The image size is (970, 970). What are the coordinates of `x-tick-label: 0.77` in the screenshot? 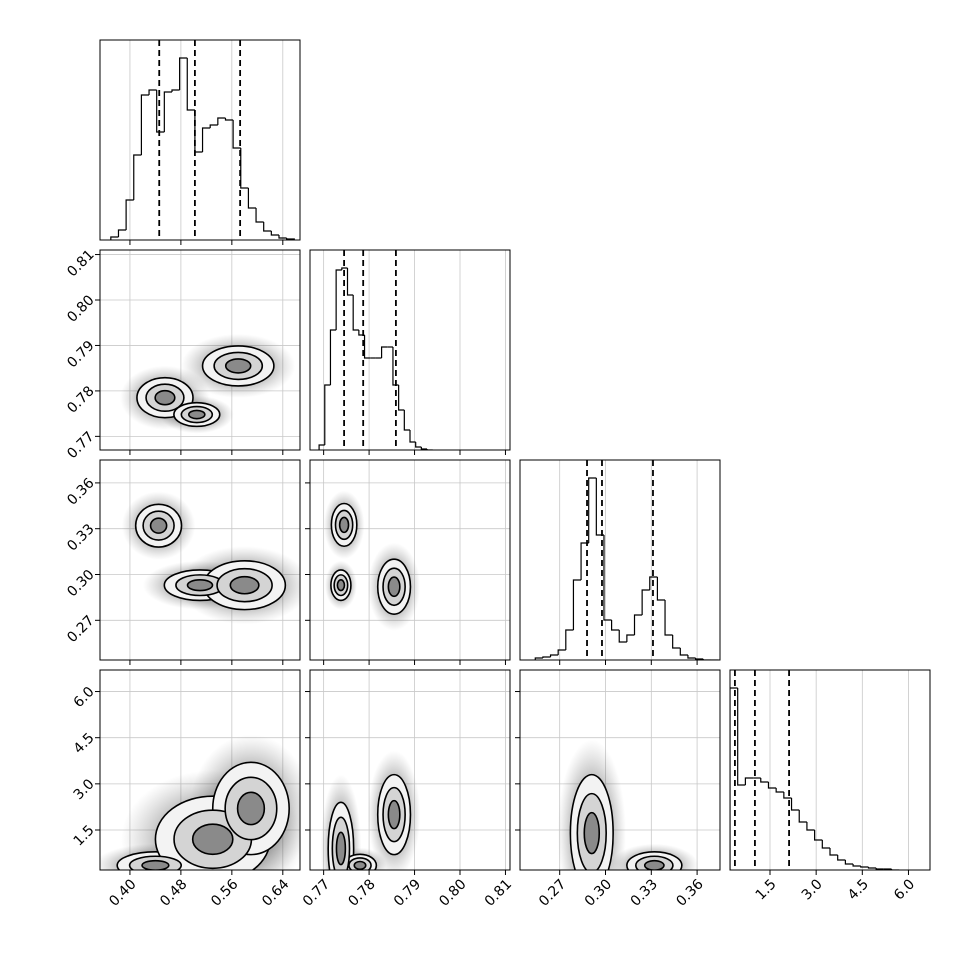 It's located at (316, 892).